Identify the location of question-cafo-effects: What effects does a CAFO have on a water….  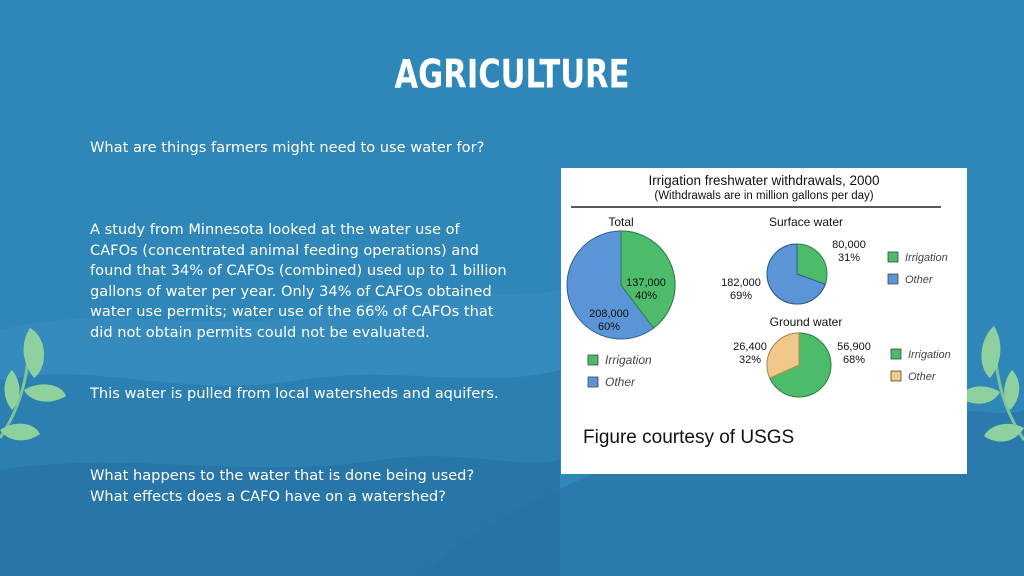
(268, 496).